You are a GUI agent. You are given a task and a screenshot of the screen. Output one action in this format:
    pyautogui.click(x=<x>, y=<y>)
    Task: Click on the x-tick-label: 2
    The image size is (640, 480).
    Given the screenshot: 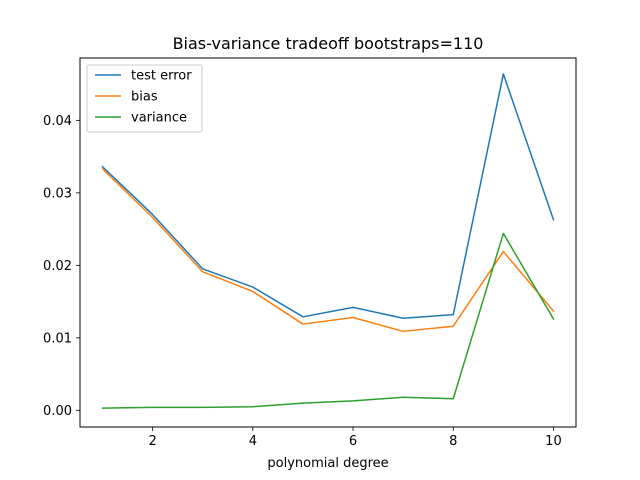 What is the action you would take?
    pyautogui.click(x=153, y=441)
    